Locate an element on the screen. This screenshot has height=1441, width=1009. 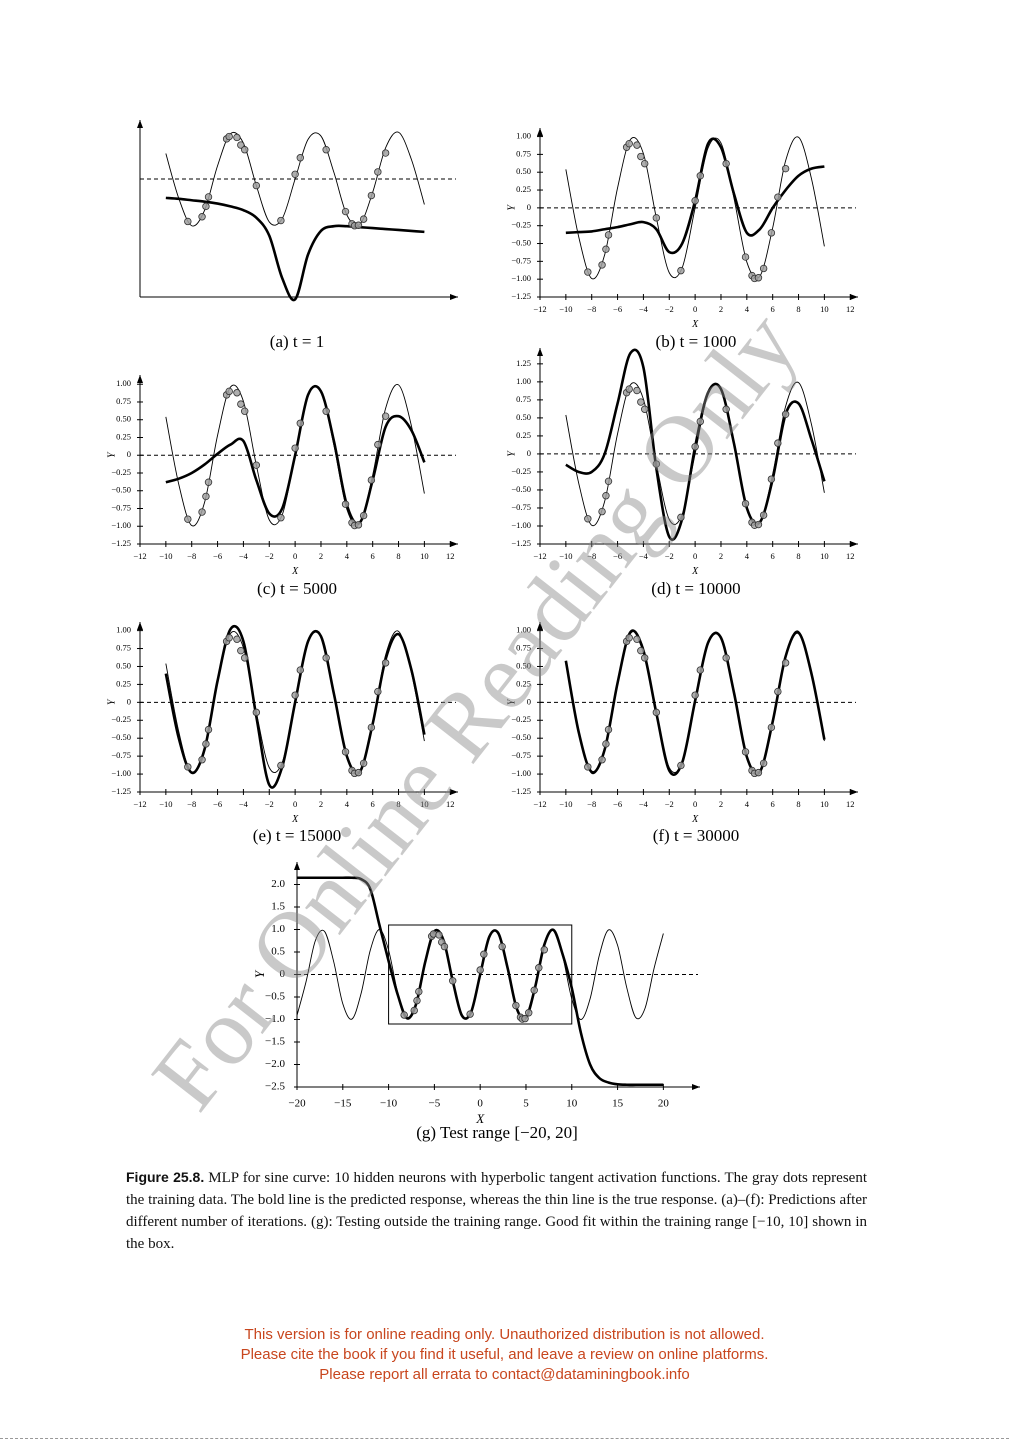
y-tick-label: 0.25 is located at coordinates (523, 189).